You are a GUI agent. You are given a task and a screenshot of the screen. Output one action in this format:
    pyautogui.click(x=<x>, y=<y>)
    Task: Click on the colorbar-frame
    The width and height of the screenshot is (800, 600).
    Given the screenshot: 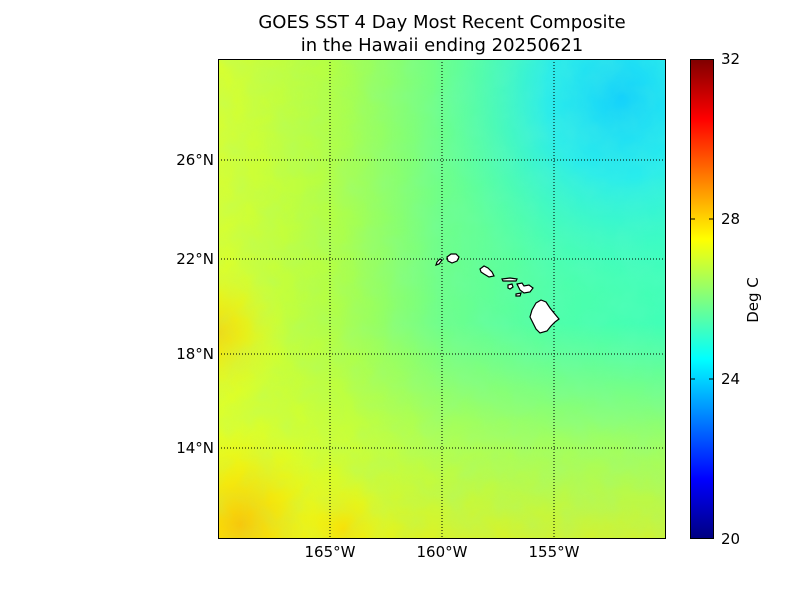 What is the action you would take?
    pyautogui.click(x=702, y=299)
    